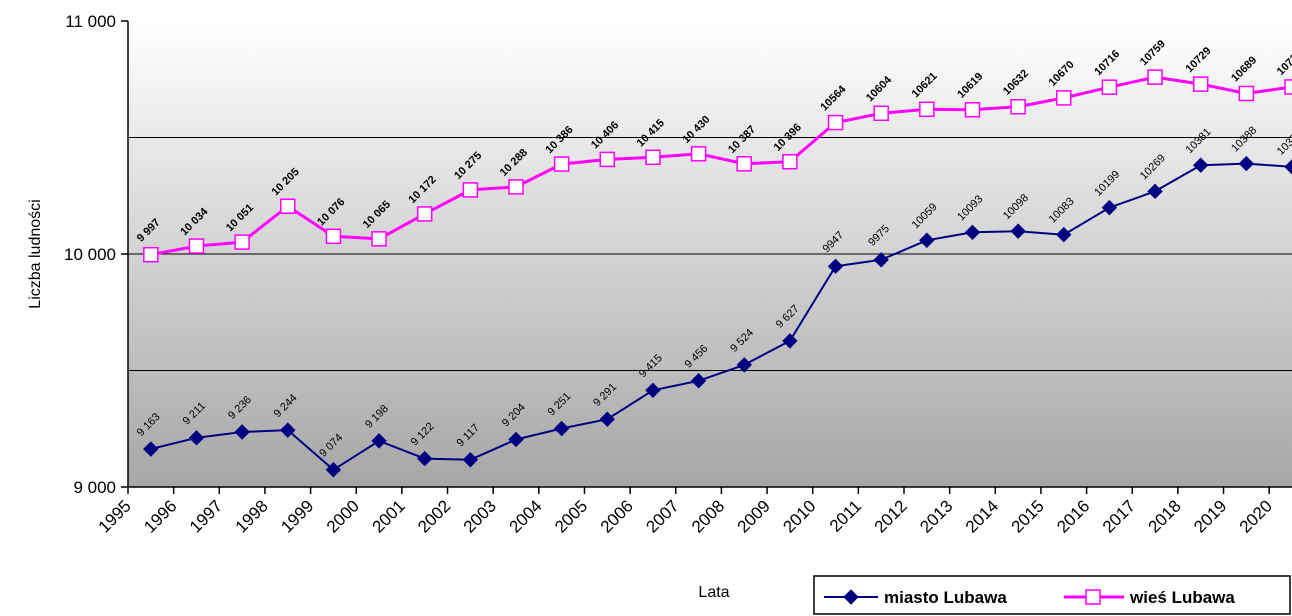  I want to click on x-tick-label: 2005, so click(571, 516).